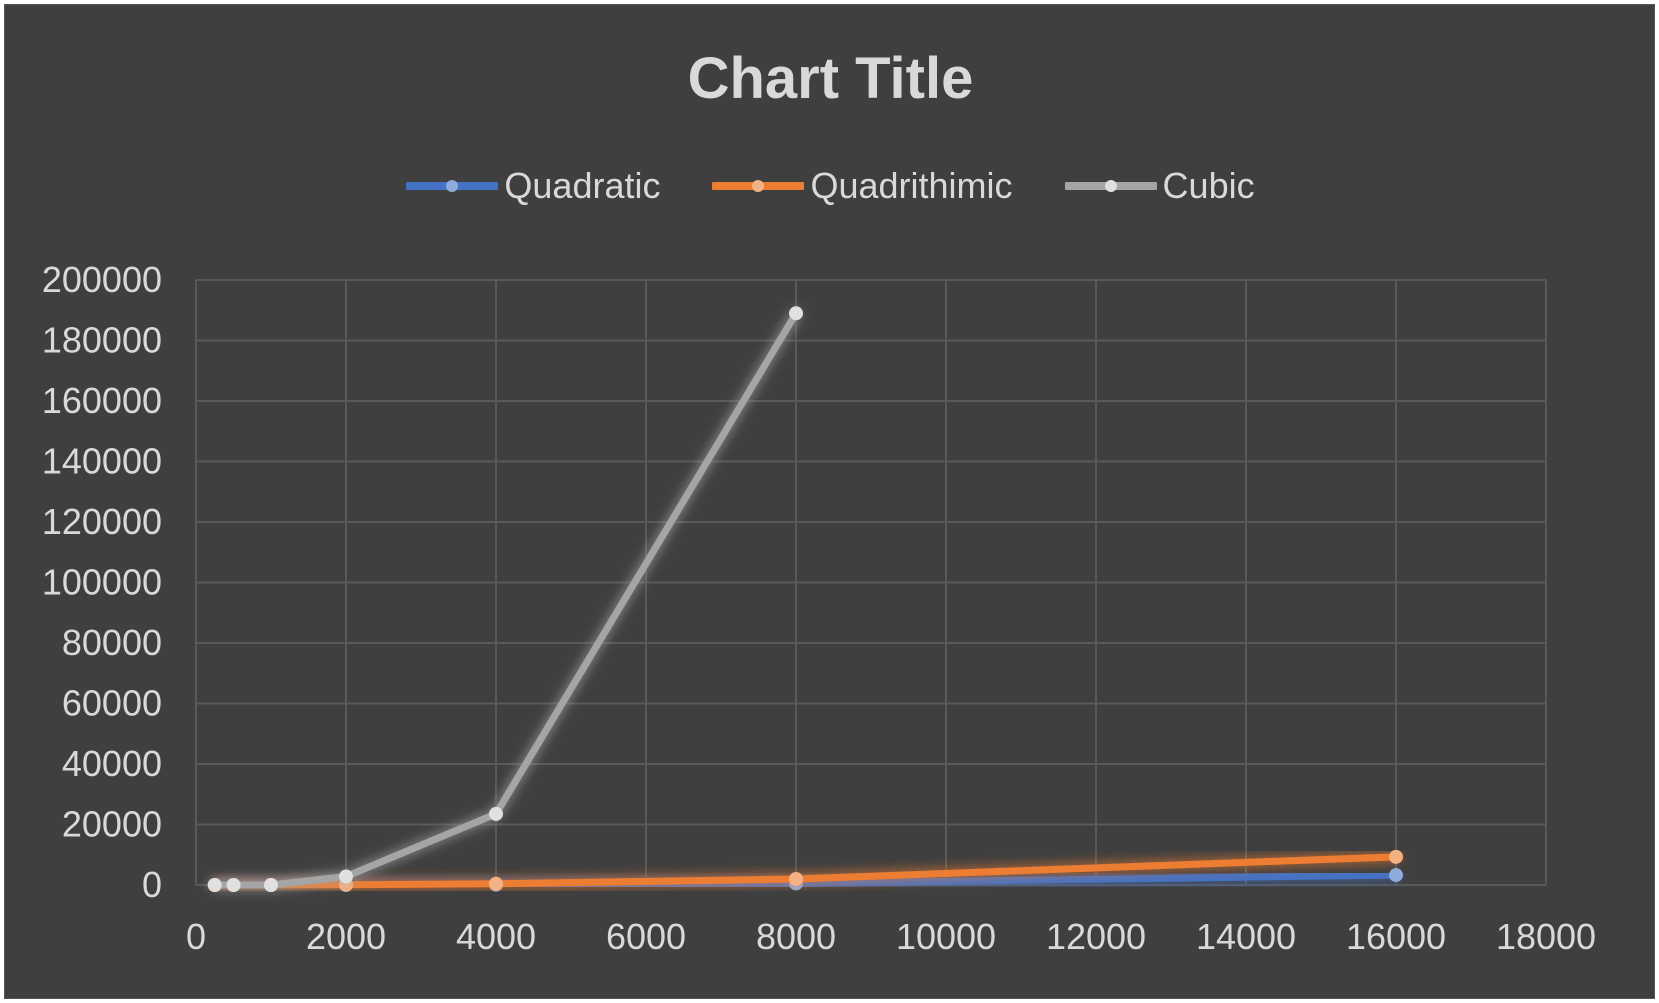 The image size is (1659, 1003). I want to click on legend: Quadratic Quadrithimic Cubic, so click(830, 186).